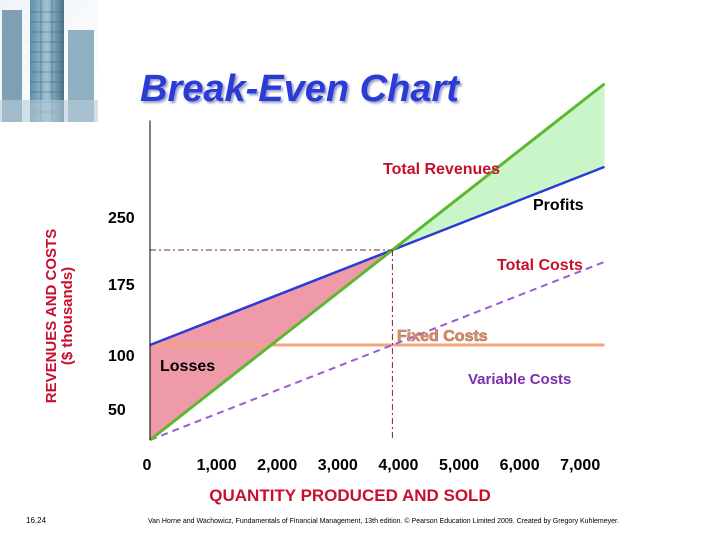 Image resolution: width=720 pixels, height=540 pixels. Describe the element at coordinates (117, 410) in the screenshot. I see `y-tick-label: 50` at that location.